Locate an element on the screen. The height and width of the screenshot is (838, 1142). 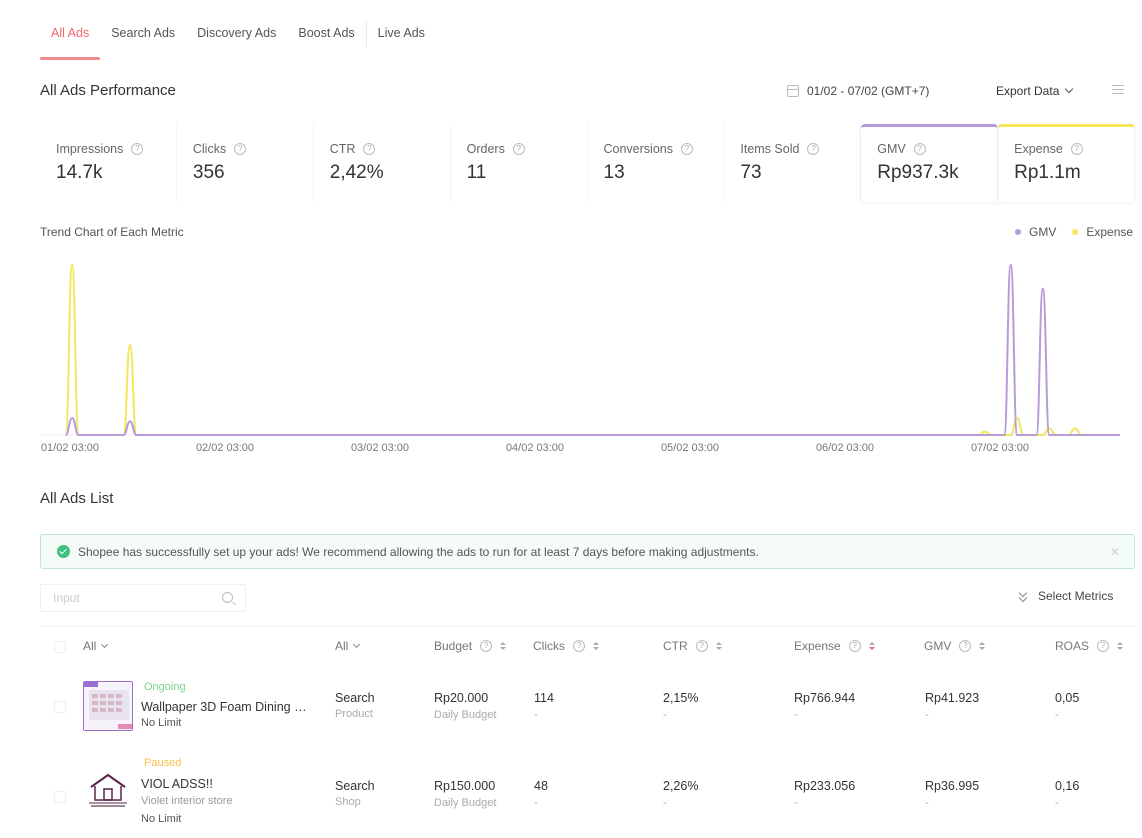
type-filter-label: All is located at coordinates (342, 646).